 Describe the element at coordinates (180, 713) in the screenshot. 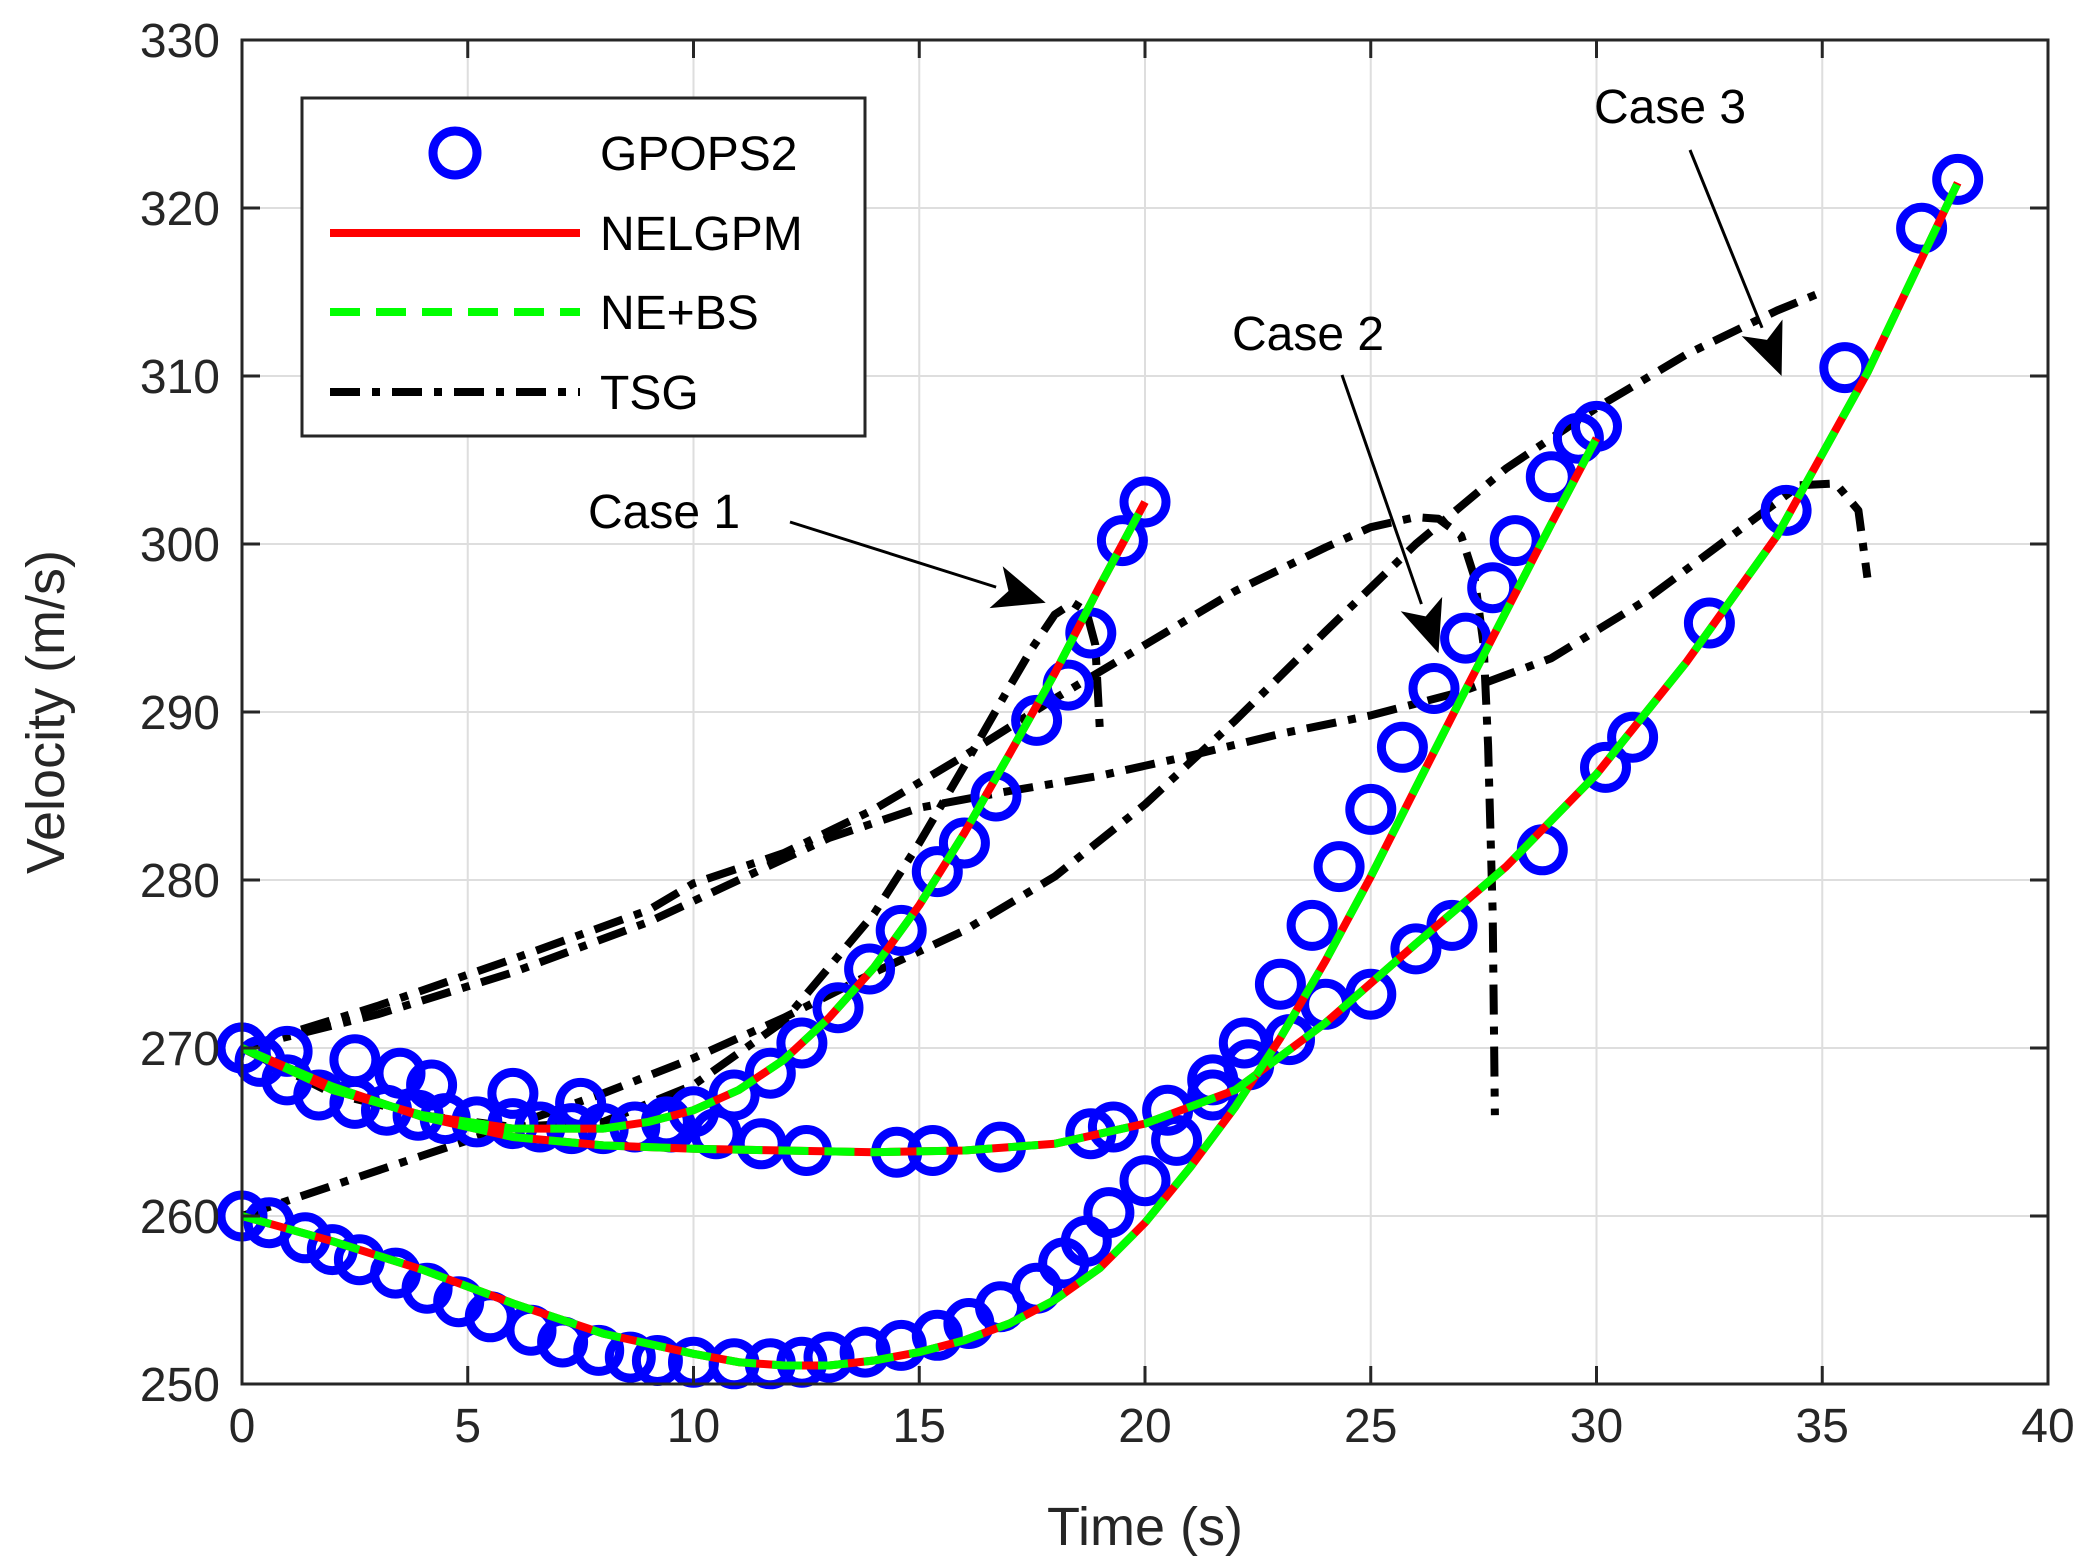

I see `y-tick-label: 290` at that location.